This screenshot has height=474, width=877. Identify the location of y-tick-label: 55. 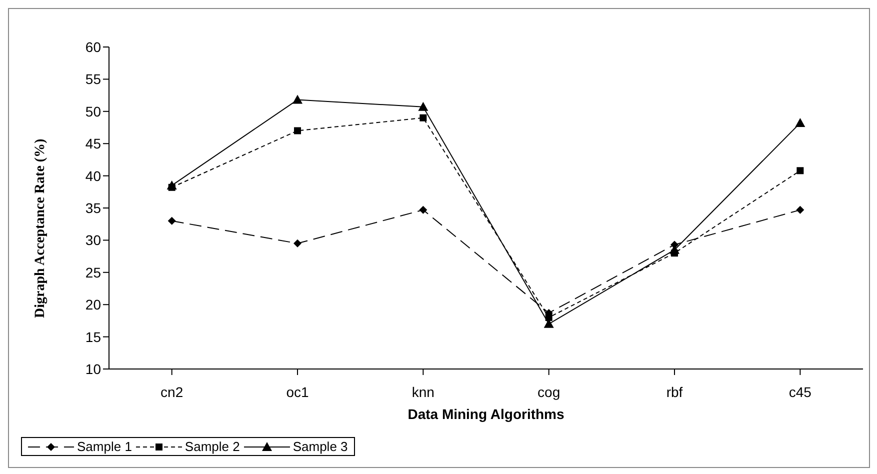
(93, 79).